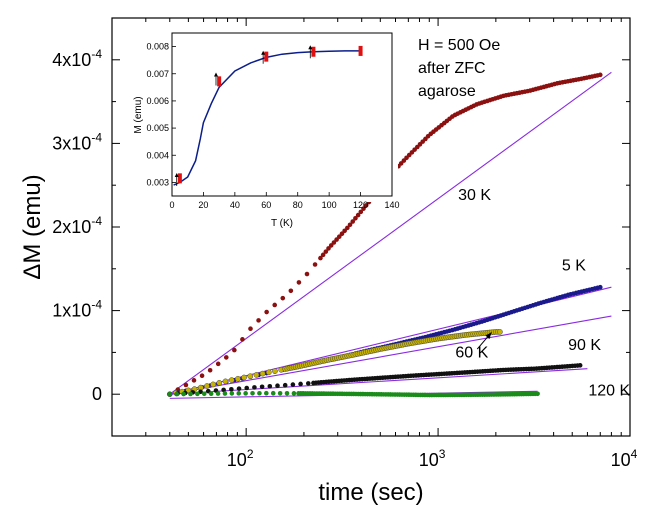 This screenshot has height=506, width=650. Describe the element at coordinates (298, 205) in the screenshot. I see `inset-x-tick-label: 80` at that location.